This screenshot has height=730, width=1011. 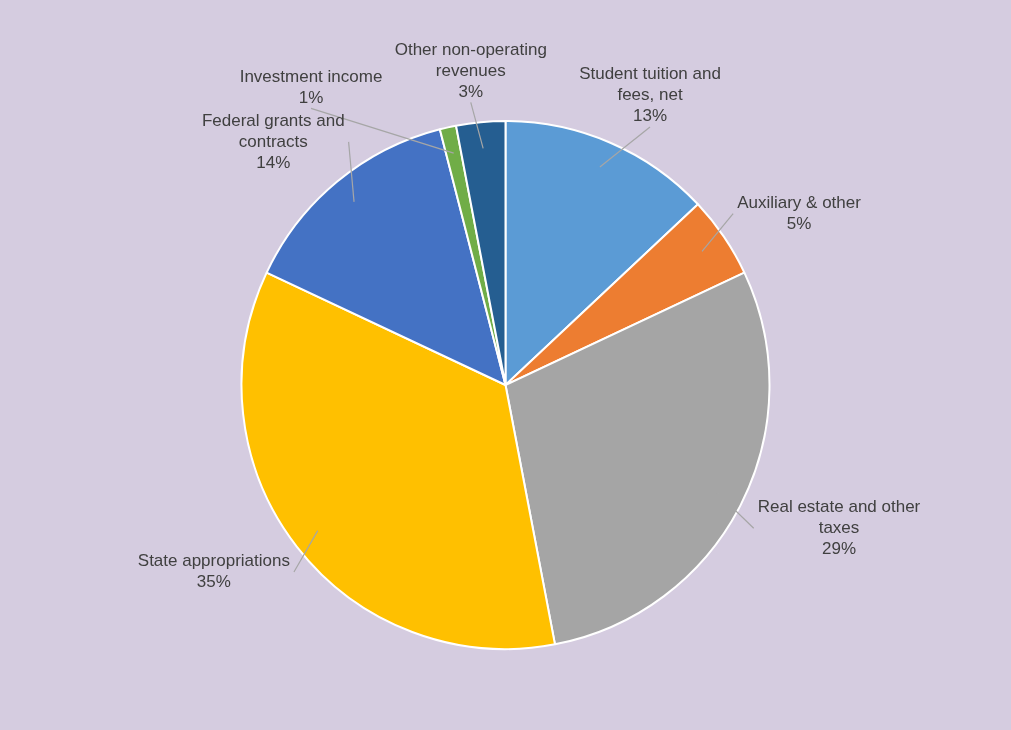 I want to click on data-label: 13%, so click(x=650, y=116).